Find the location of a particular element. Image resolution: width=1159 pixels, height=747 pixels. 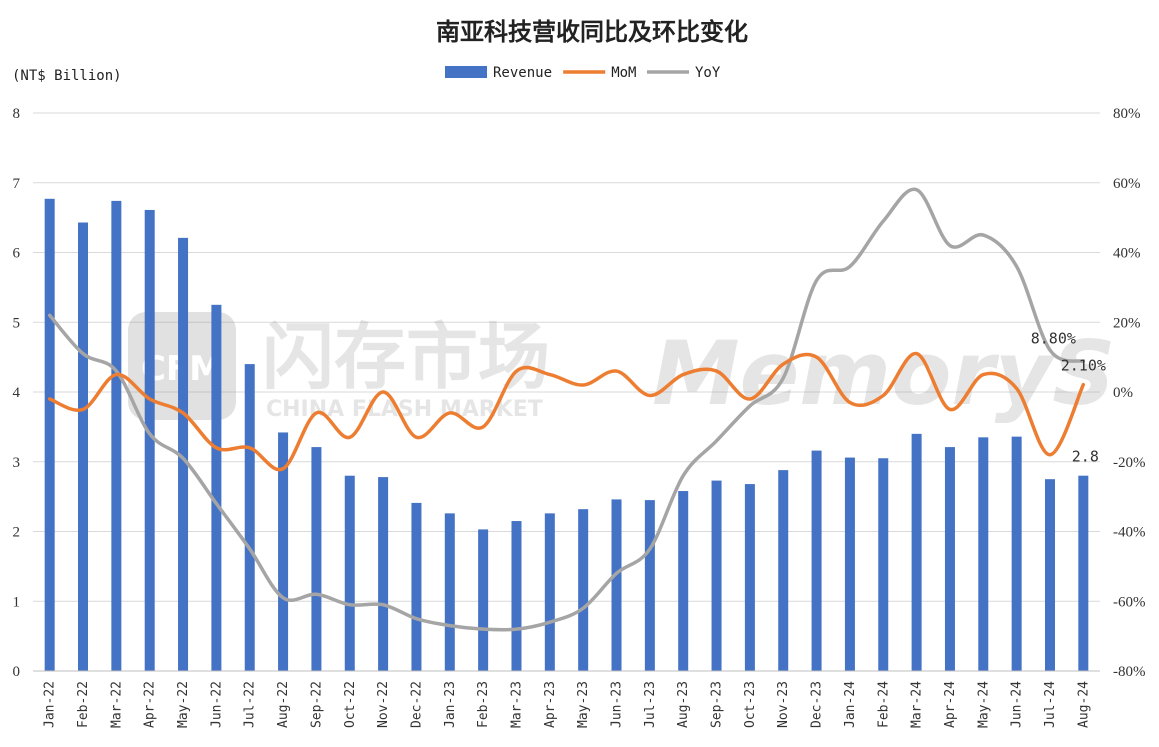

data-labels: 2.8 2.10% 8.80% is located at coordinates (1068, 397).